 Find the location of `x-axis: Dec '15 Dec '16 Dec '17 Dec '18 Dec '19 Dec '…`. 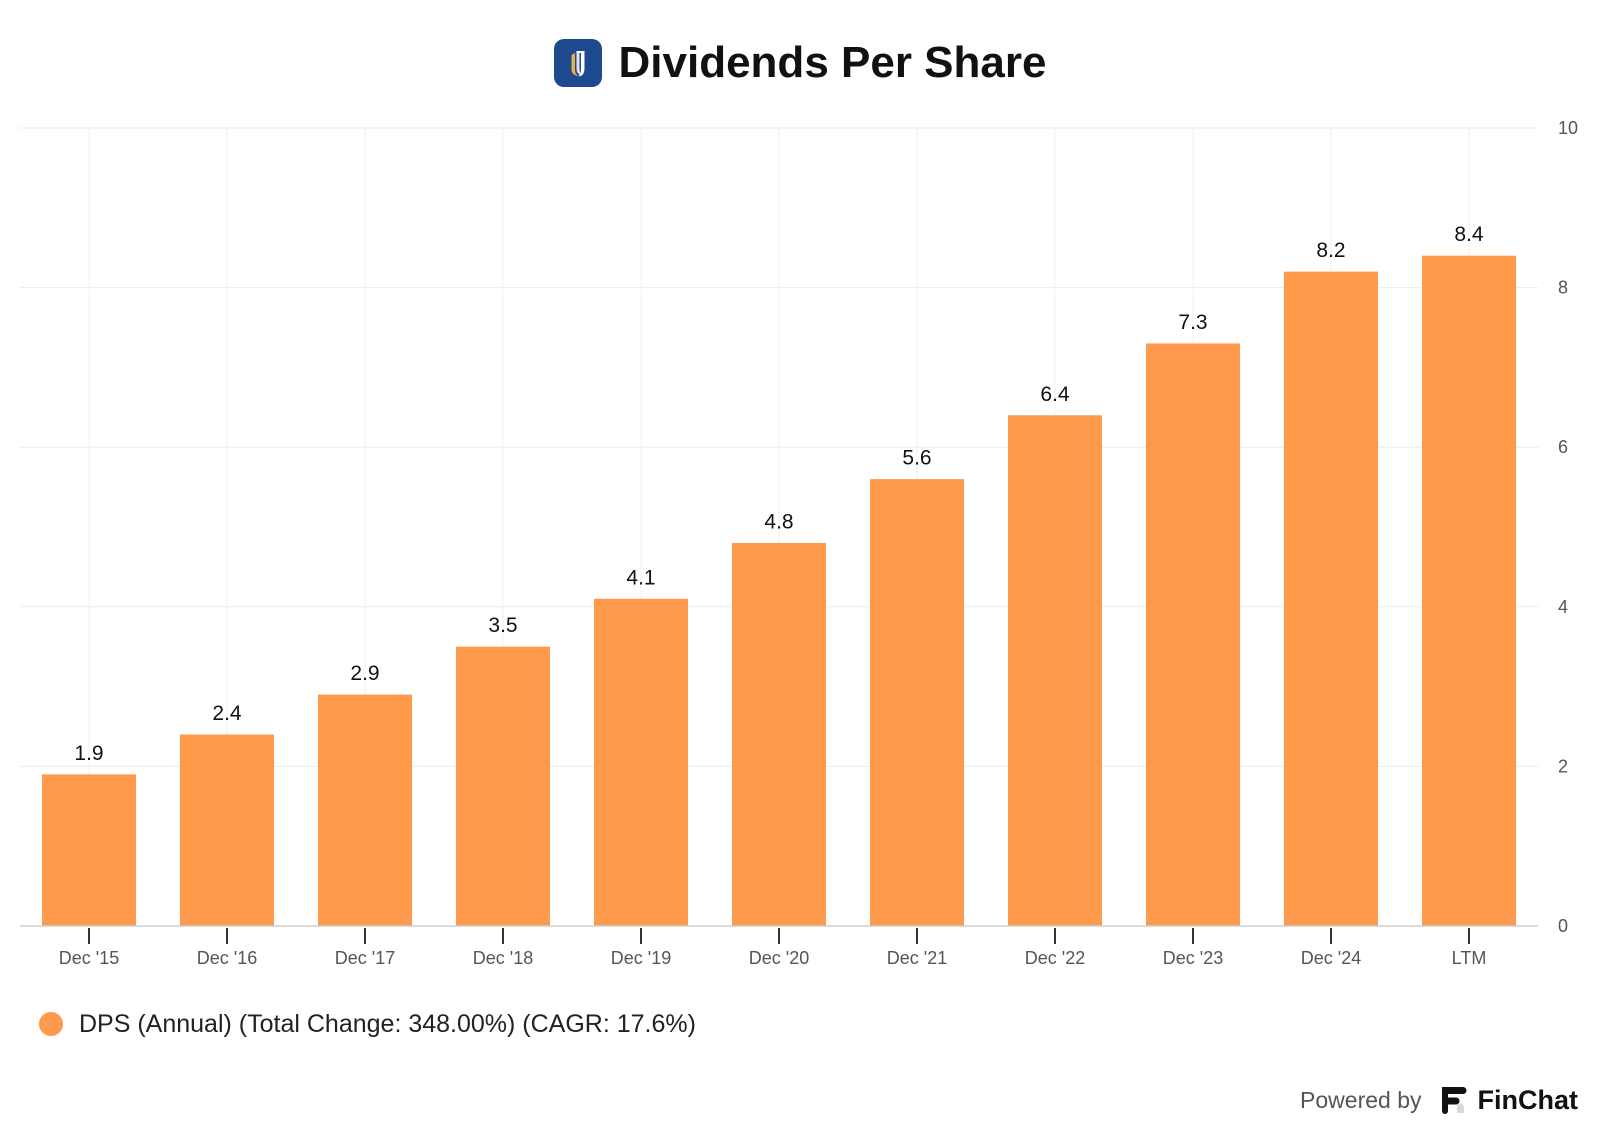

x-axis: Dec '15 Dec '16 Dec '17 Dec '18 Dec '19 Dec '… is located at coordinates (773, 948).